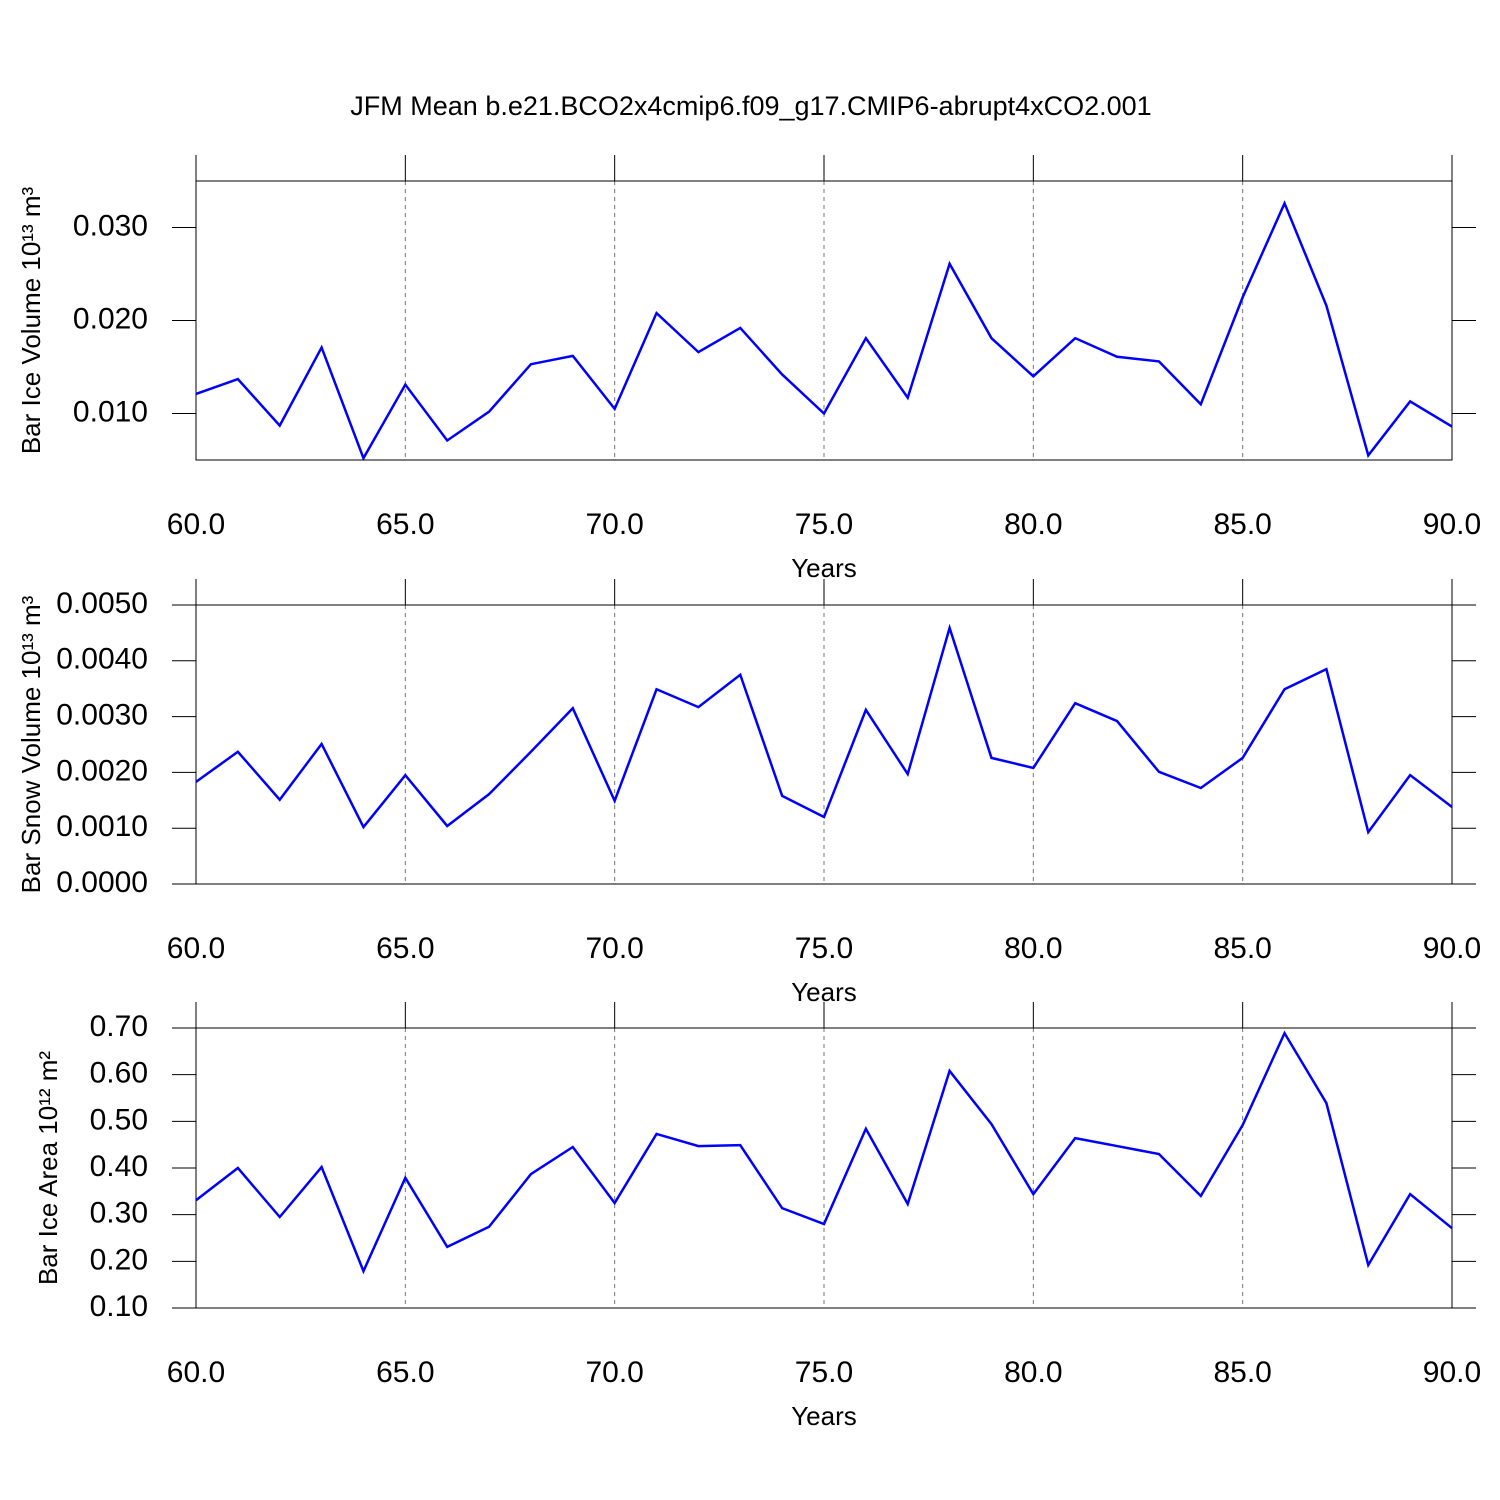 This screenshot has height=1500, width=1500. Describe the element at coordinates (48, 1168) in the screenshot. I see `y-axis-label: Bar Ice Area 10¹² m²` at that location.